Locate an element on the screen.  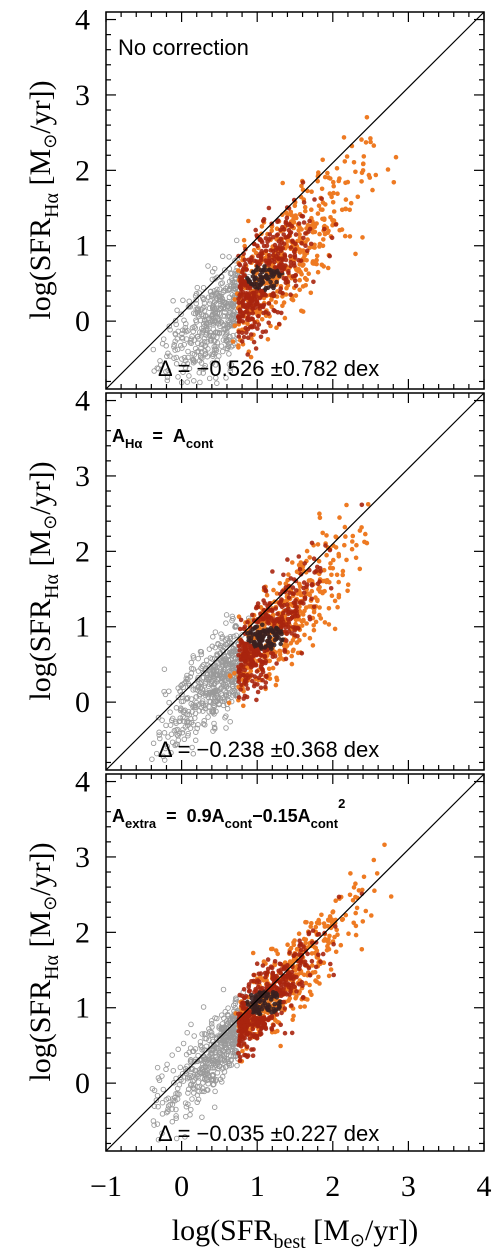
y-tick-label: 4 is located at coordinates (82, 401).